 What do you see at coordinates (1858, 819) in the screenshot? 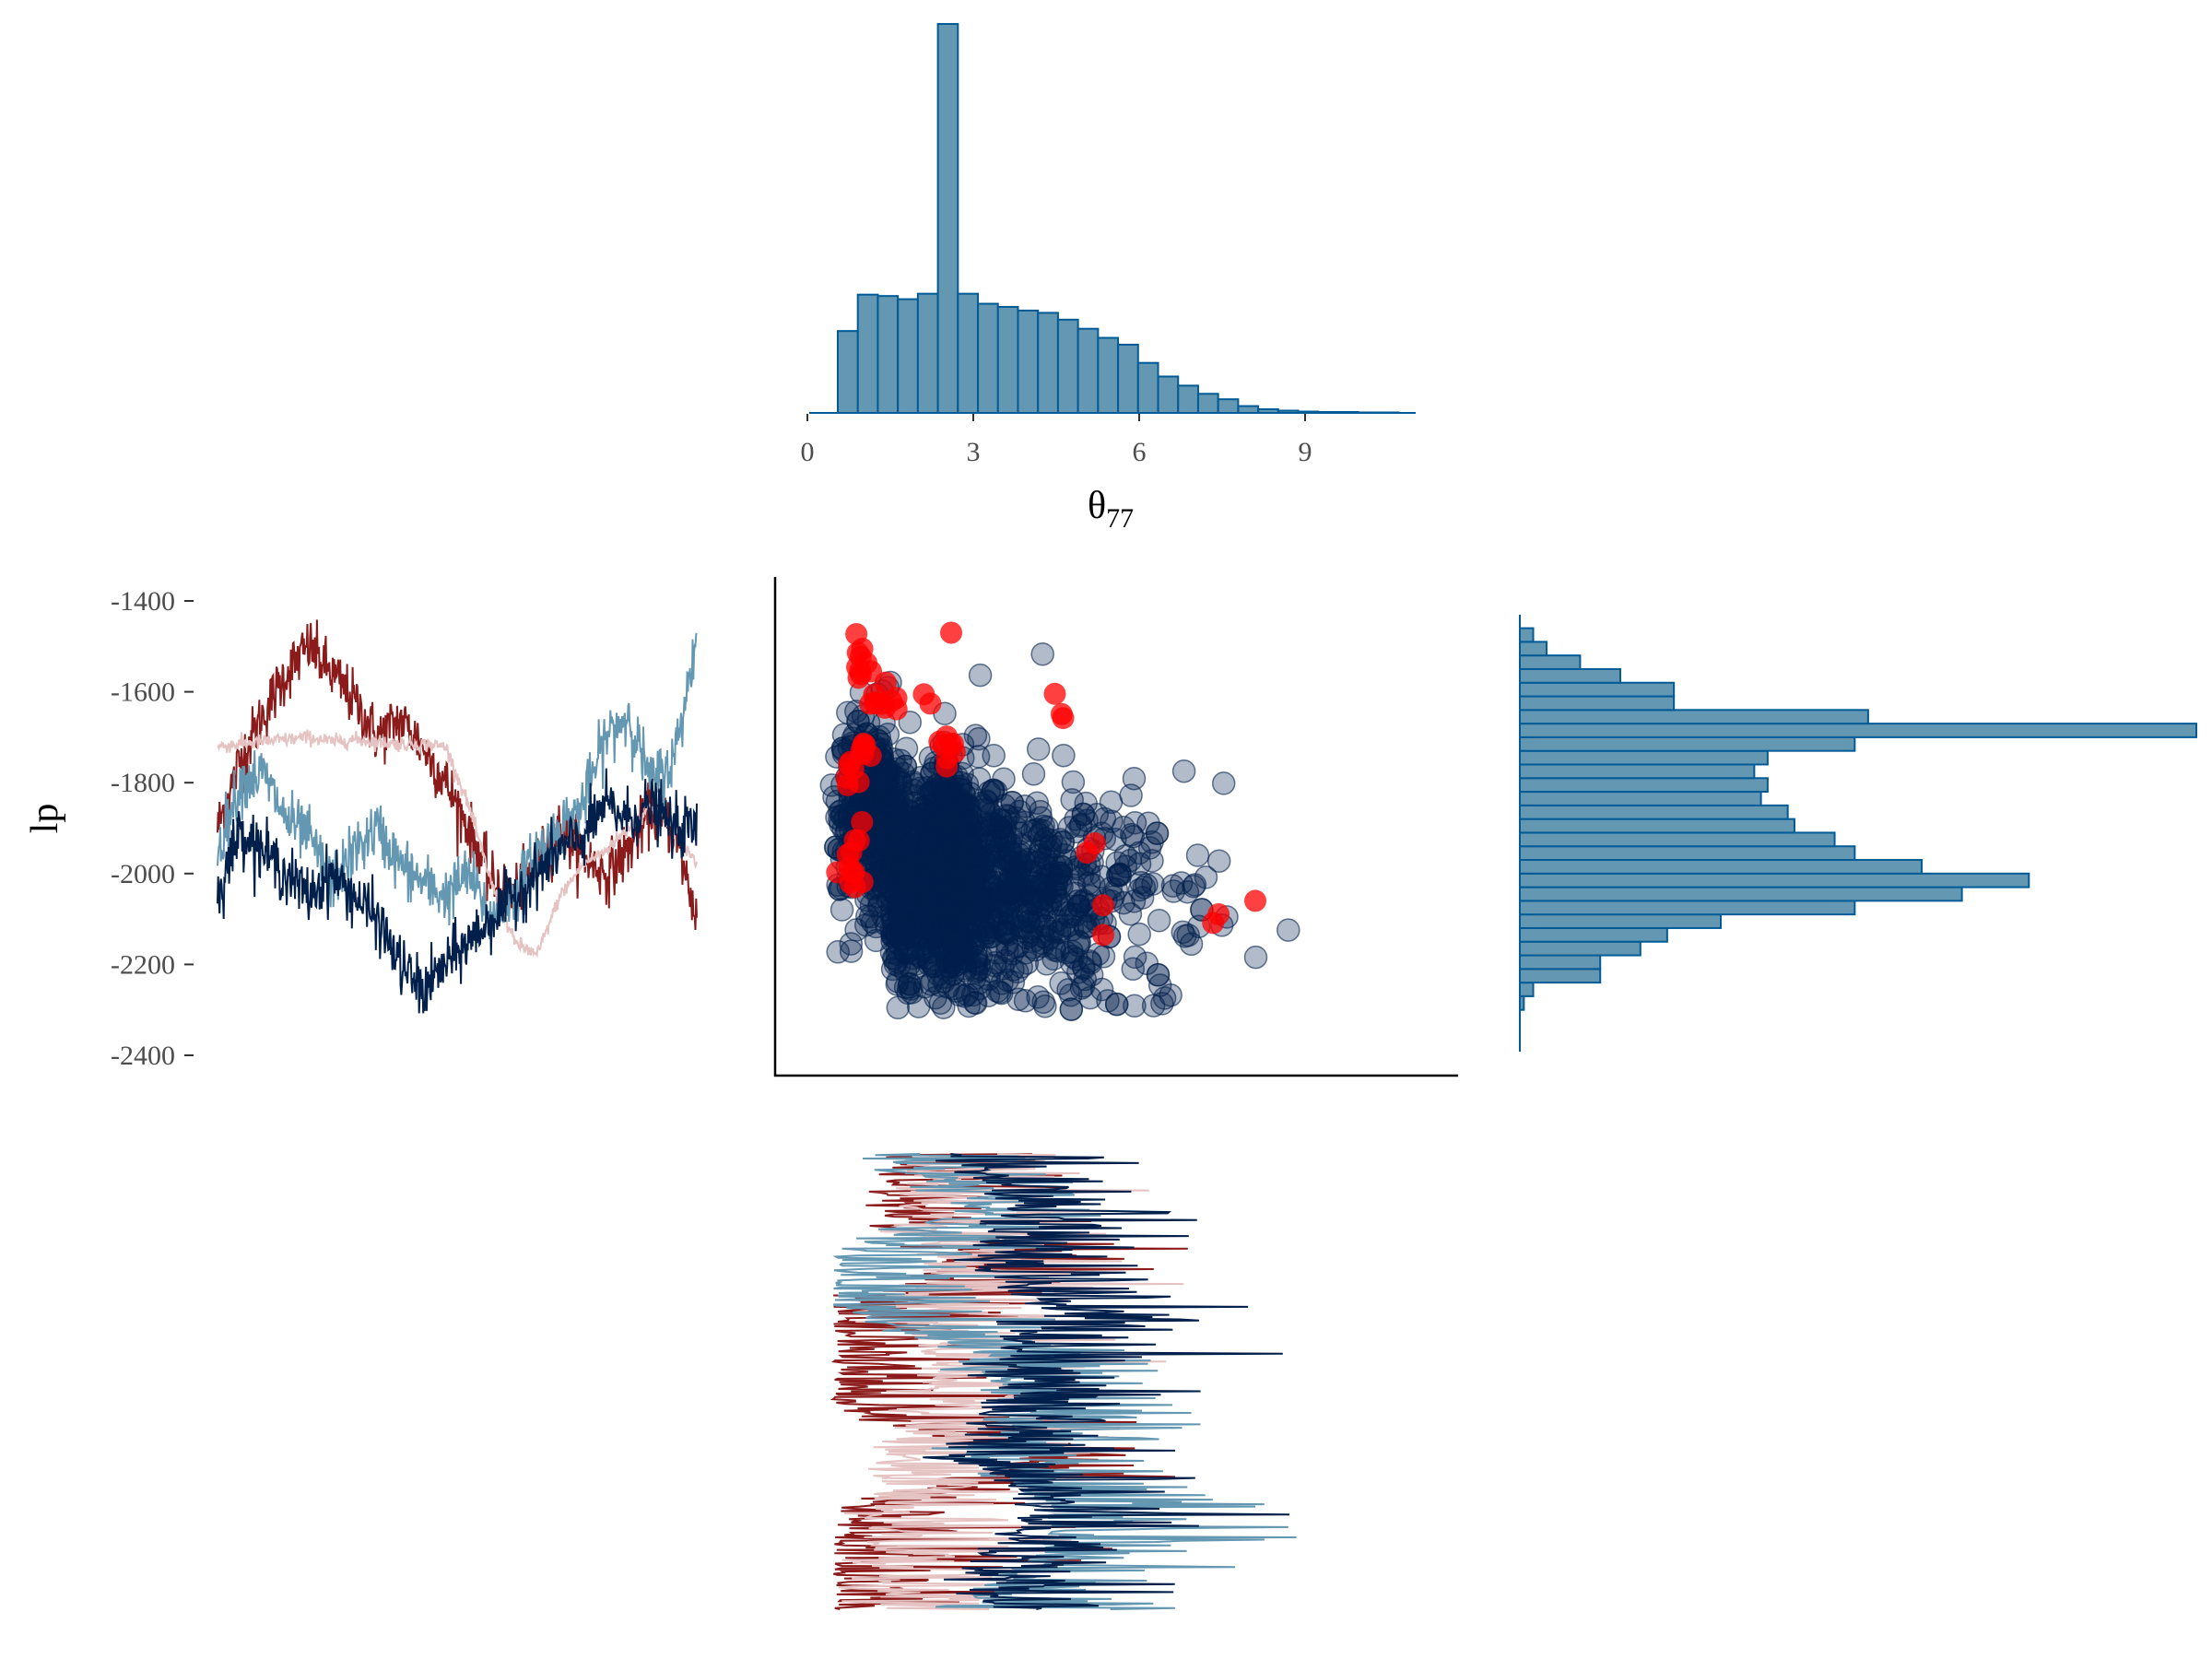
I see `lp-histogram-bars` at bounding box center [1858, 819].